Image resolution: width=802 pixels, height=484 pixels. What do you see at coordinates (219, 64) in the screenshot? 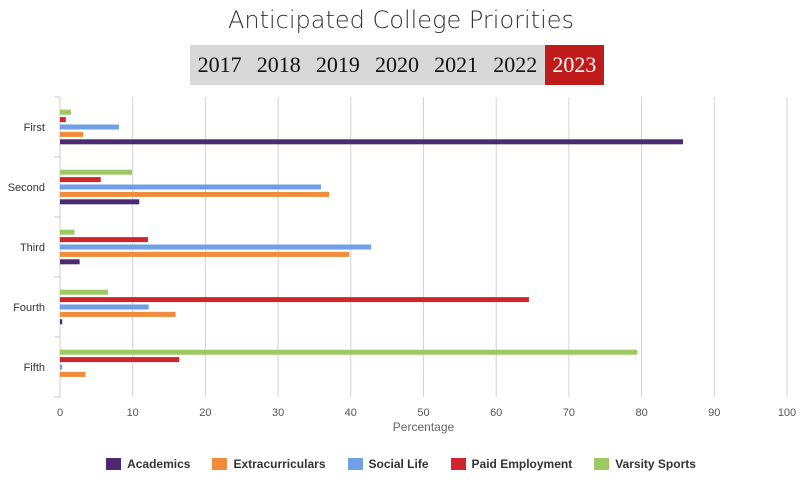
I see `year-tab-2017: 2017` at bounding box center [219, 64].